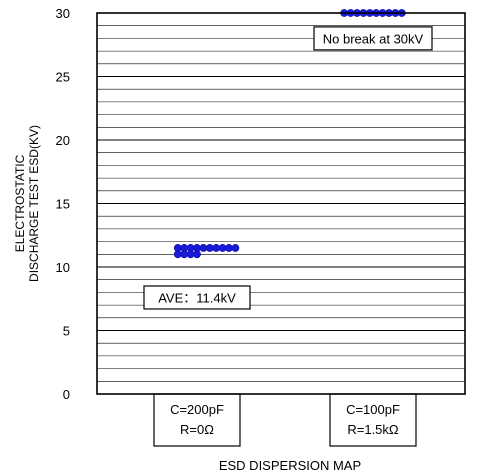 Image resolution: width=481 pixels, height=475 pixels. Describe the element at coordinates (63, 140) in the screenshot. I see `y-tick-label: 20` at that location.